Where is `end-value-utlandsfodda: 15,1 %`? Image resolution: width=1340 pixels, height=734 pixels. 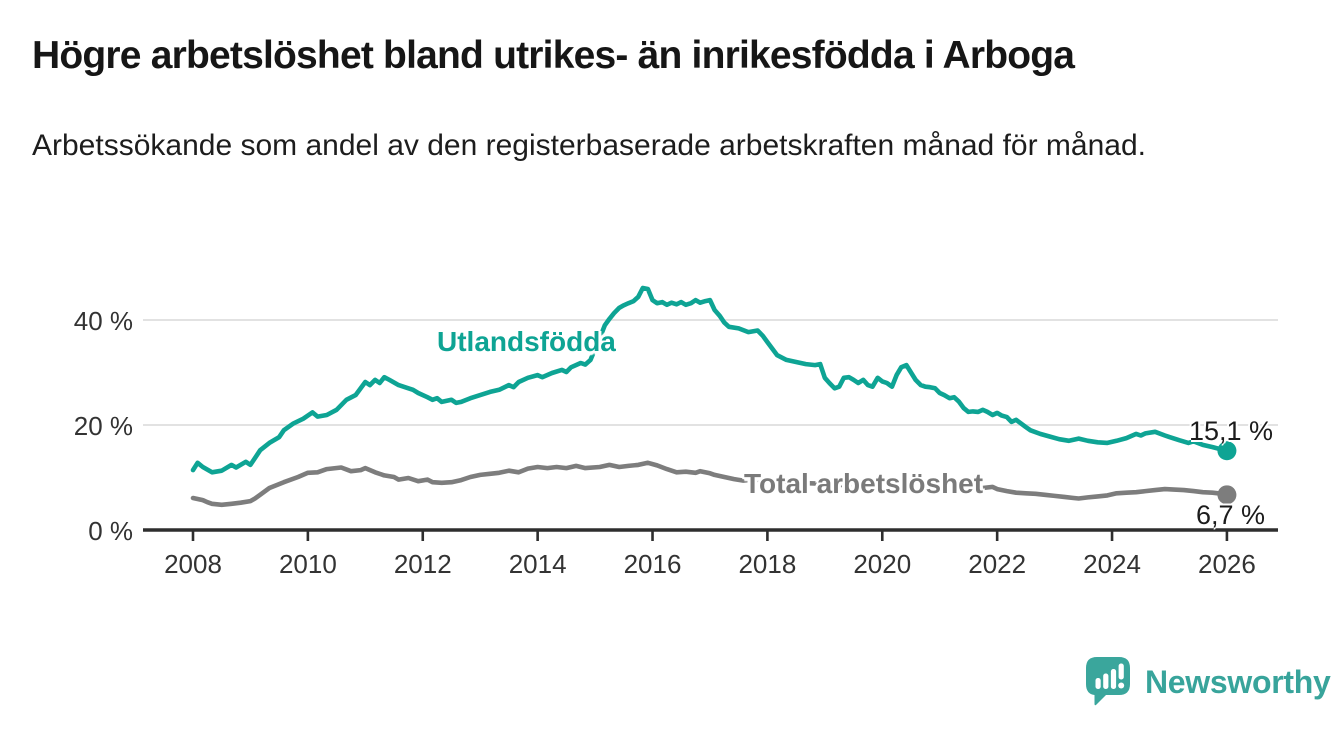 end-value-utlandsfodda: 15,1 % is located at coordinates (1231, 431).